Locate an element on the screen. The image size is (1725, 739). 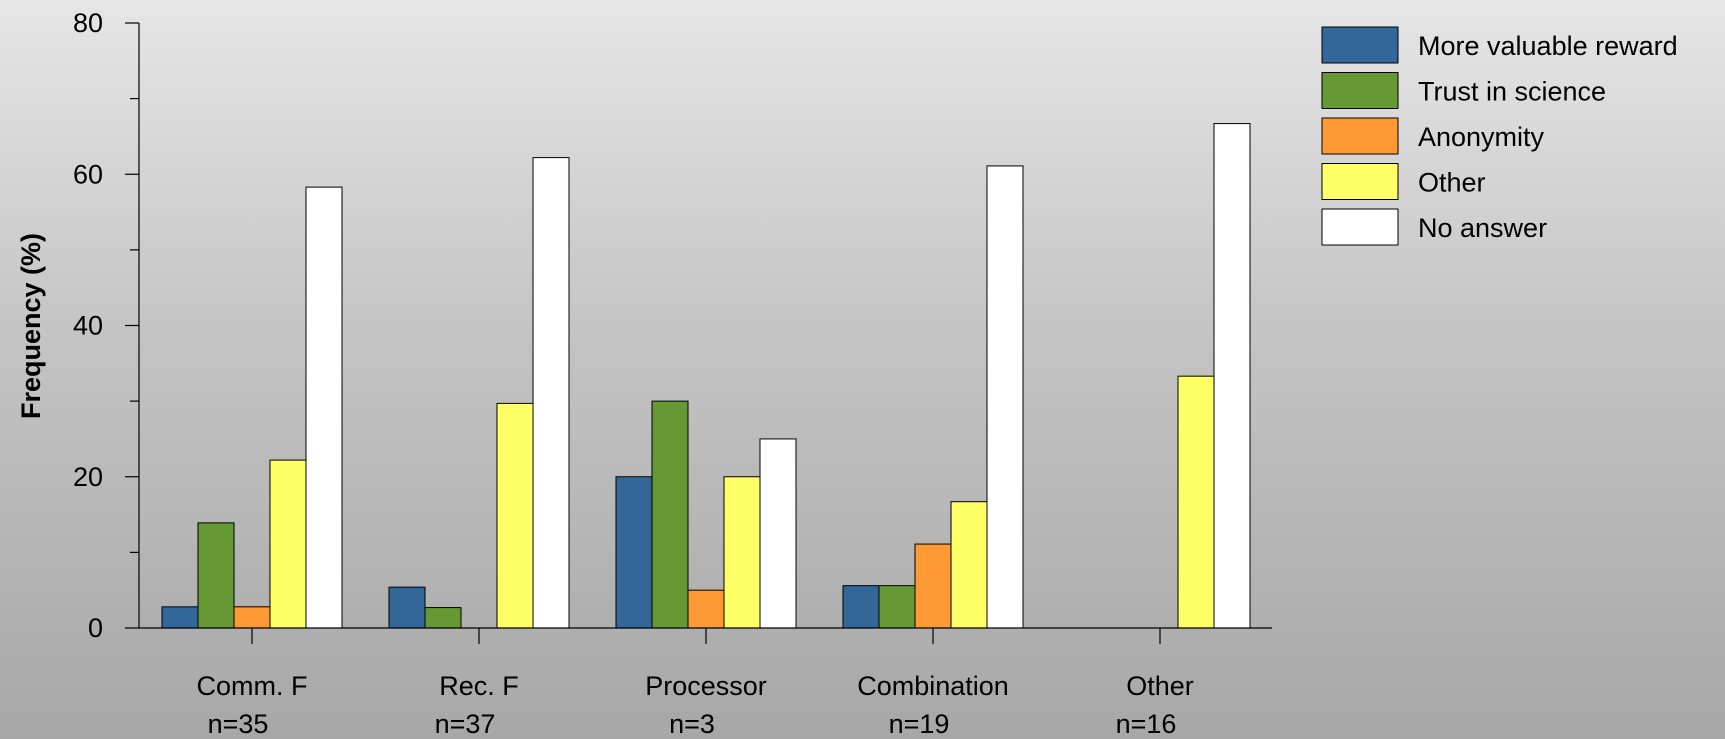
legend-label: Anonymity is located at coordinates (1481, 137).